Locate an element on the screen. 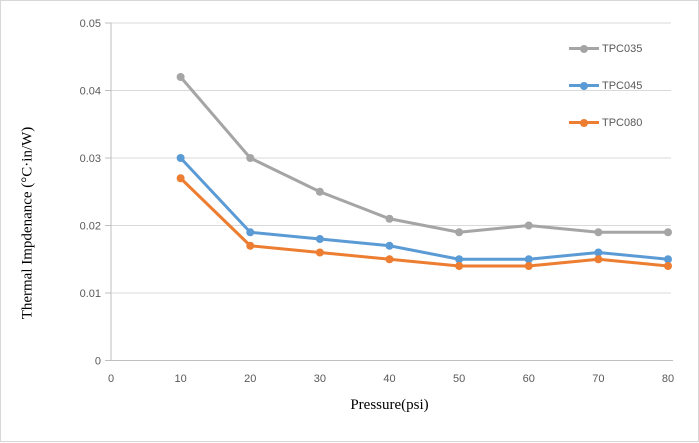 Image resolution: width=699 pixels, height=443 pixels. legend-label: TPC080 is located at coordinates (622, 122).